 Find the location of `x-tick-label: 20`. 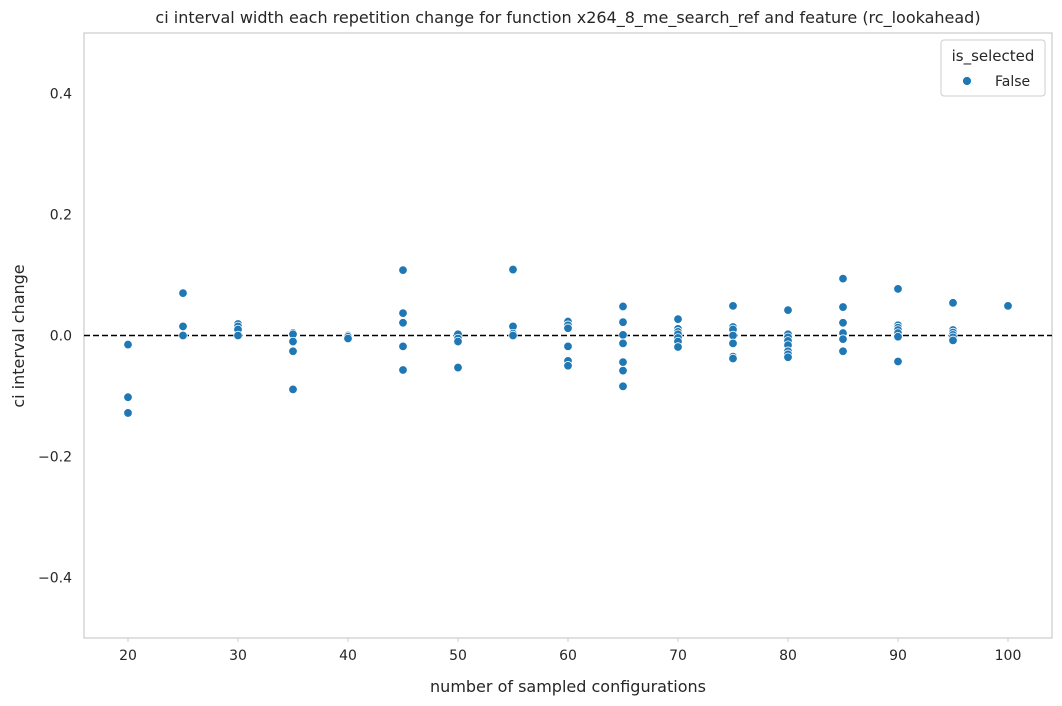

x-tick-label: 20 is located at coordinates (128, 656).